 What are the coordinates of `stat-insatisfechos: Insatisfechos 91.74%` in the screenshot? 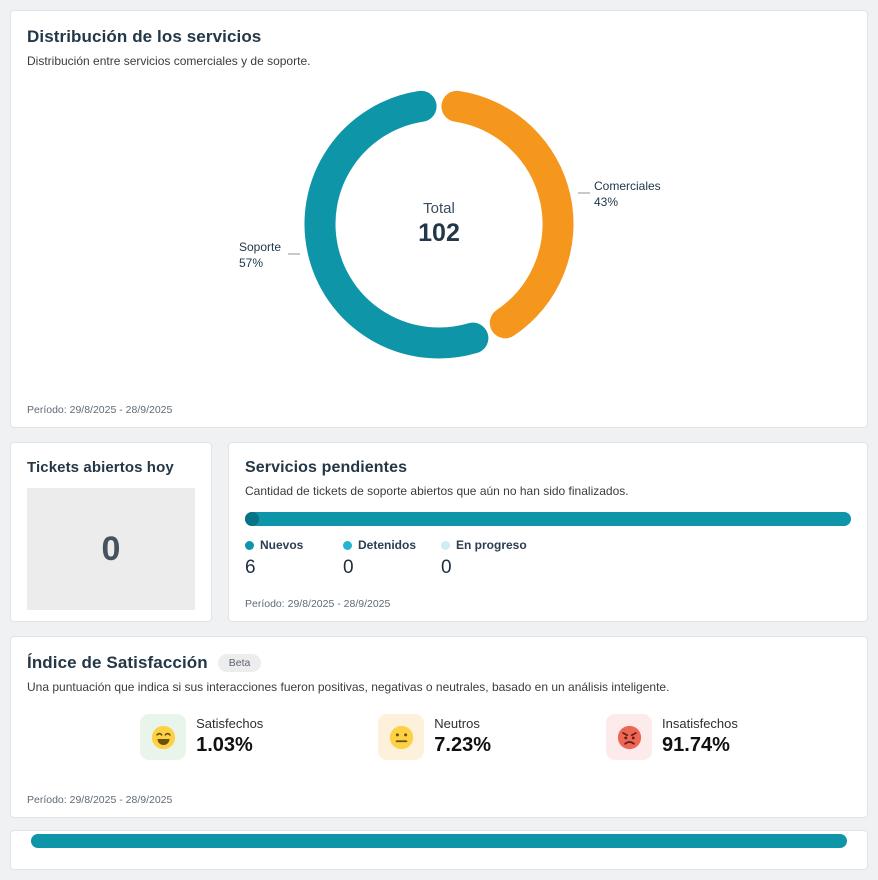 It's located at (672, 737).